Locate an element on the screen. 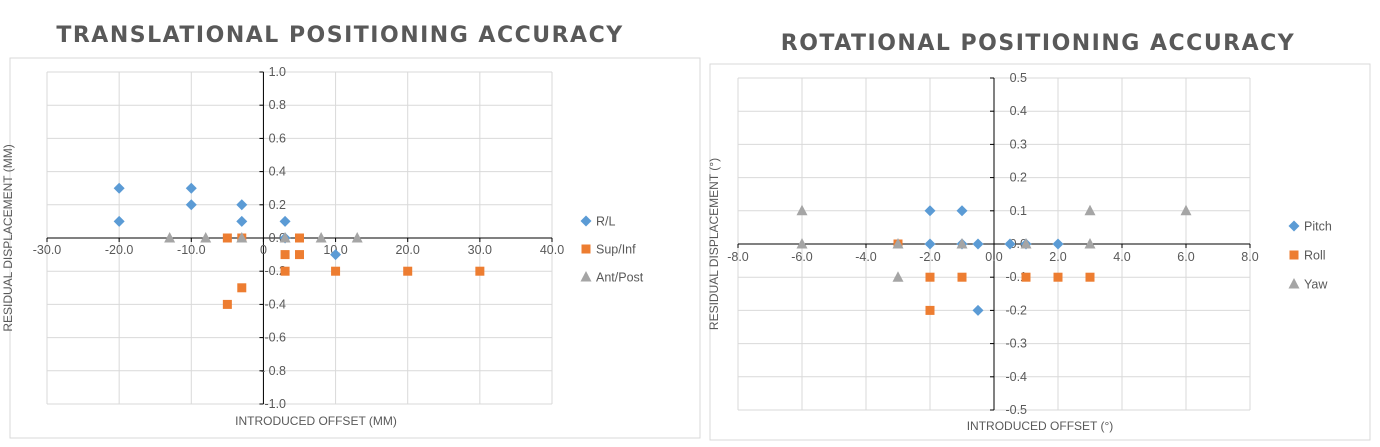 The height and width of the screenshot is (447, 1380). rotational-legend-label-pitch: Pitch is located at coordinates (1318, 227).